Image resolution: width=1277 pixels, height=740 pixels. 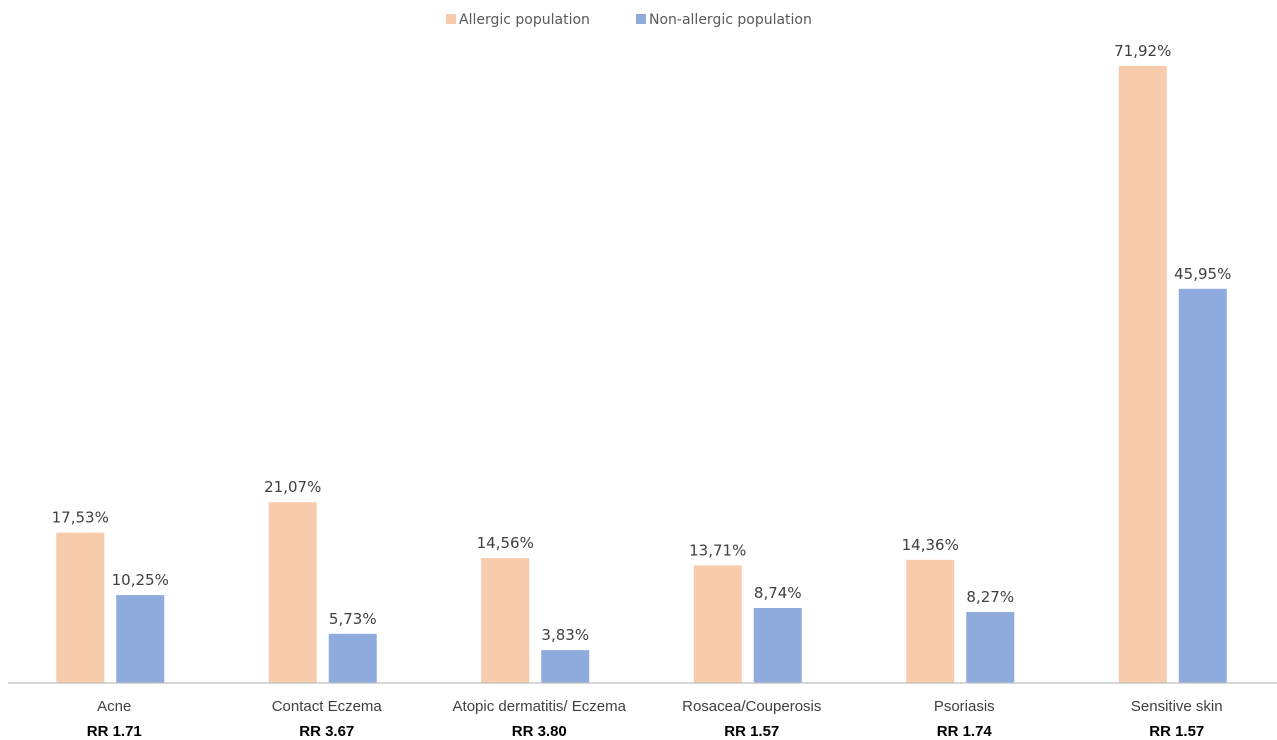 What do you see at coordinates (1142, 51) in the screenshot?
I see `value-label-allergic-sensitive-skin: 71,92%` at bounding box center [1142, 51].